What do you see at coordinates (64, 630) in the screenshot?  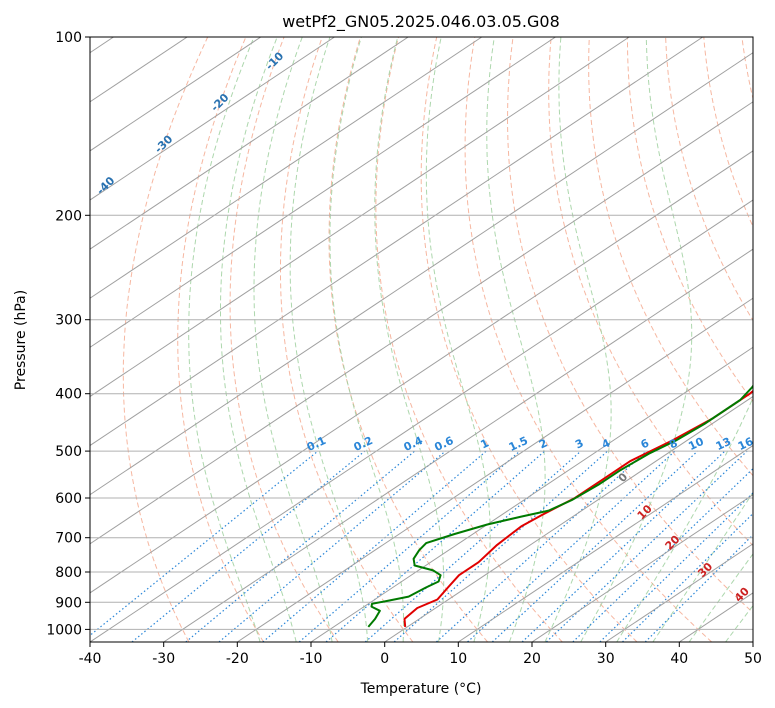 I see `y-tick-label: 1000` at bounding box center [64, 630].